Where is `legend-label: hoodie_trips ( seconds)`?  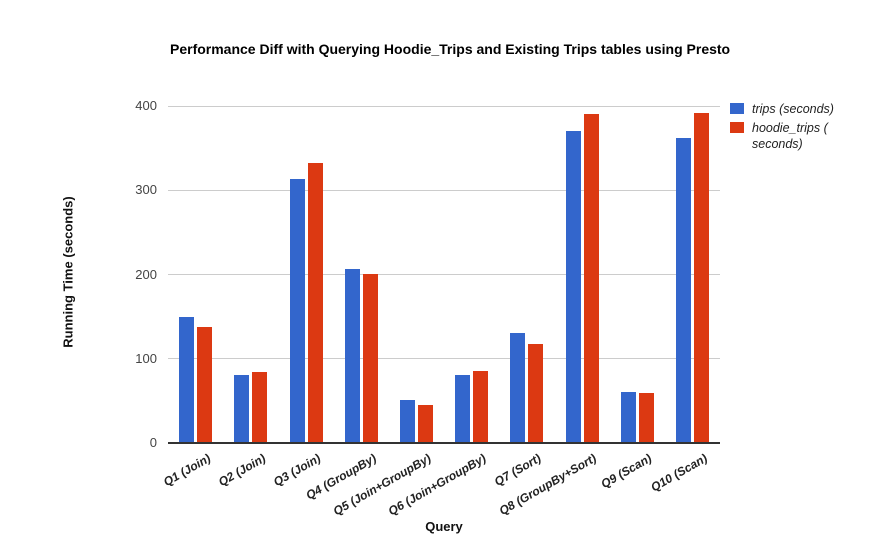
legend-label: hoodie_trips ( seconds) is located at coordinates (790, 136).